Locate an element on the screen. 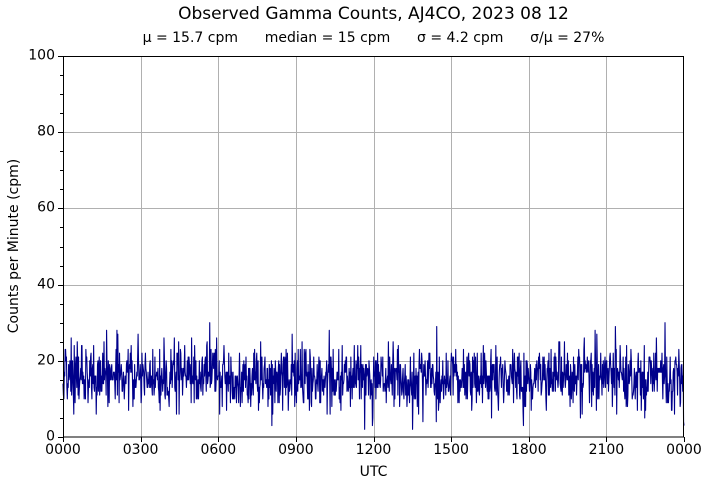  x-tick-label-1200: 1200 is located at coordinates (373, 450).